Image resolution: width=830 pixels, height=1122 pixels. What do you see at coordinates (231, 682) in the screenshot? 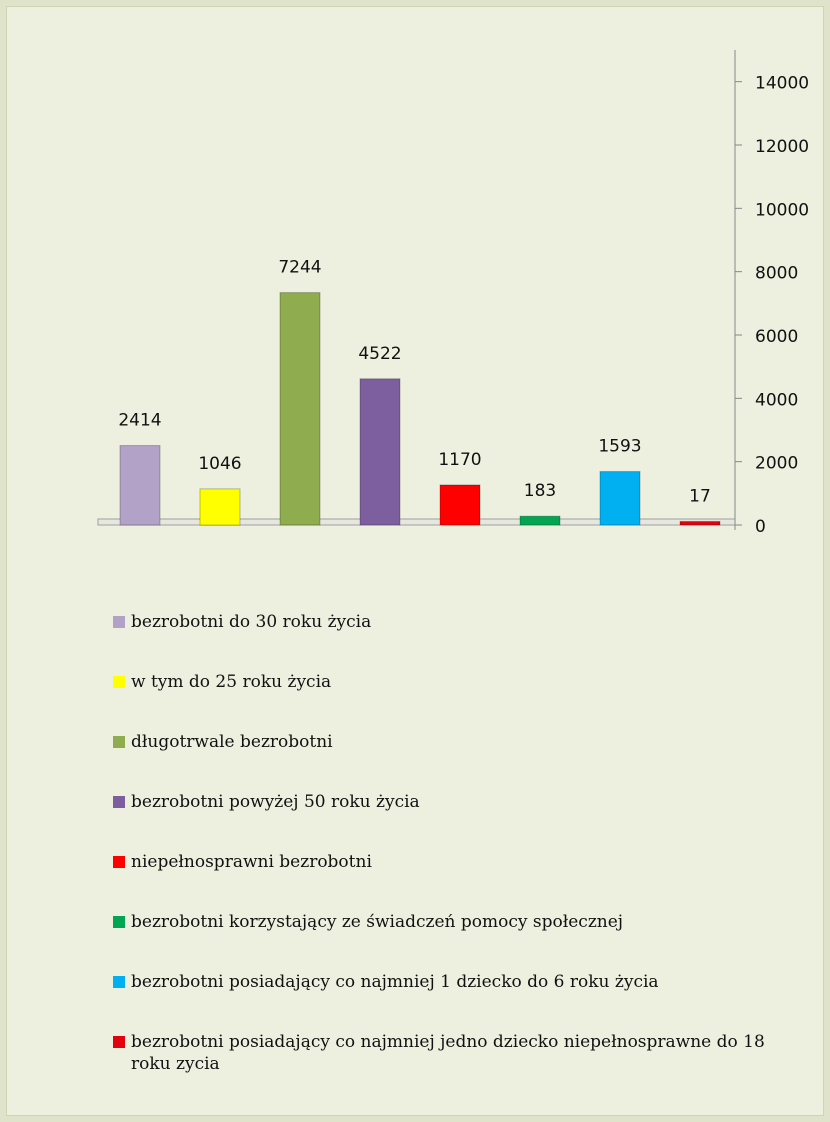
I see `legend-label: w tym do 25 roku życia` at bounding box center [231, 682].